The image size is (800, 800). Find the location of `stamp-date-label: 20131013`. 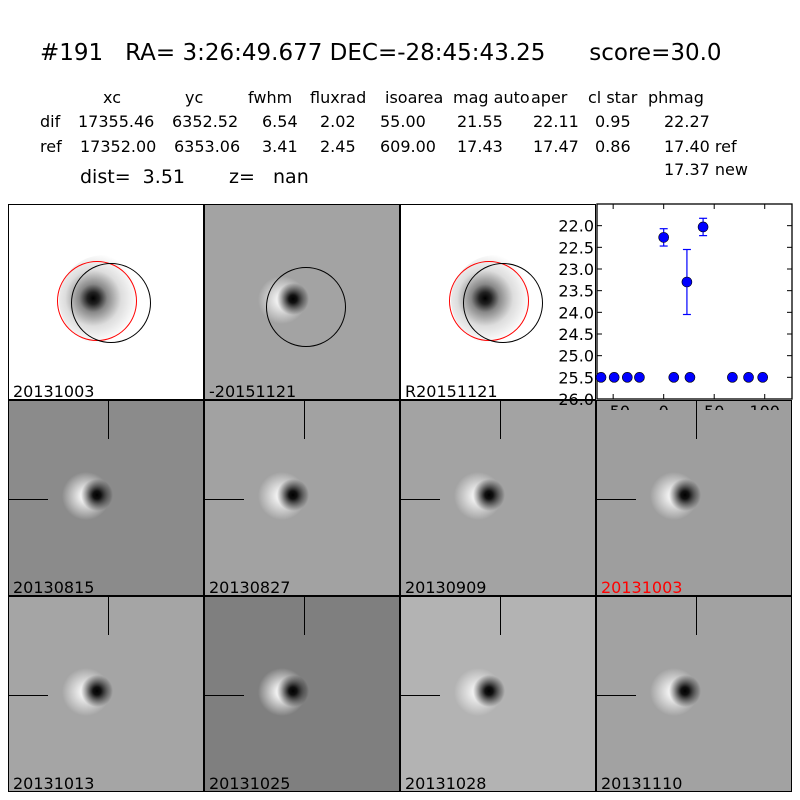

stamp-date-label: 20131013 is located at coordinates (54, 783).